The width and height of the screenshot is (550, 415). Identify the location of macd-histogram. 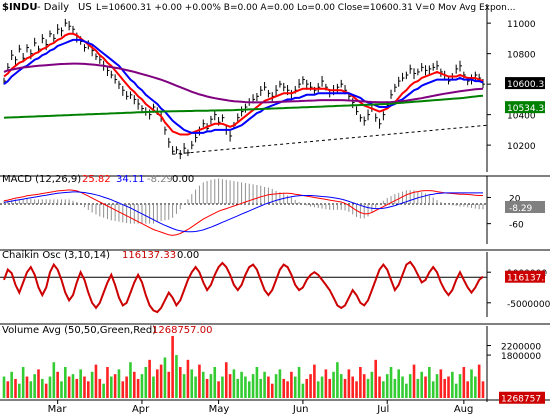
(243, 201).